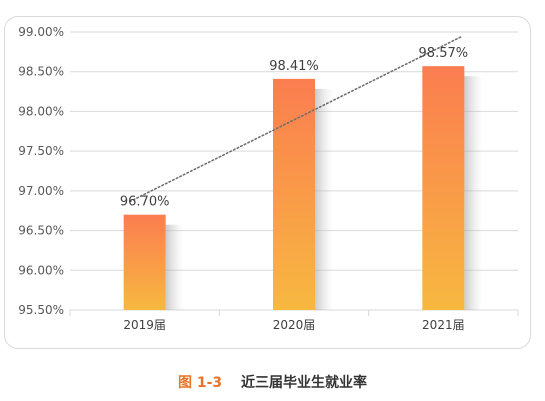 The height and width of the screenshot is (401, 545). I want to click on data-label: 98.57%, so click(444, 53).